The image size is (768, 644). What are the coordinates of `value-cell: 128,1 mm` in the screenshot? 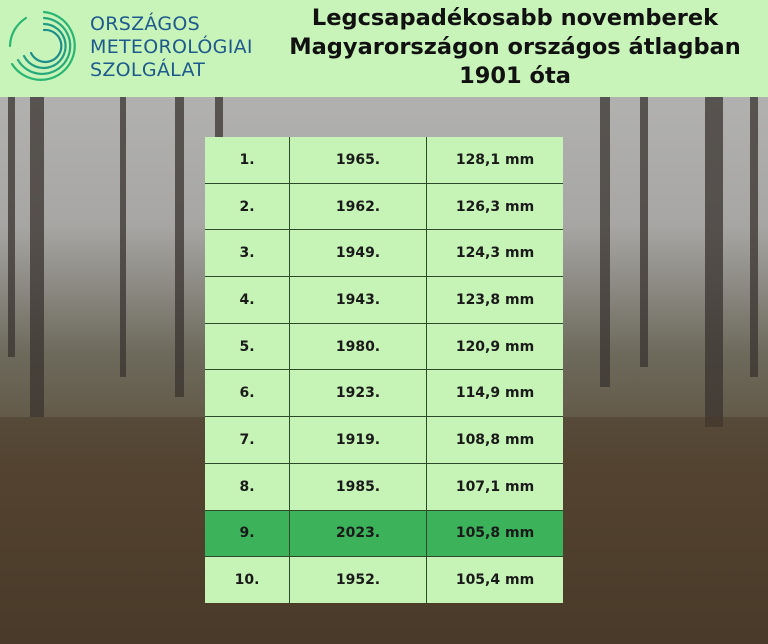 It's located at (494, 160).